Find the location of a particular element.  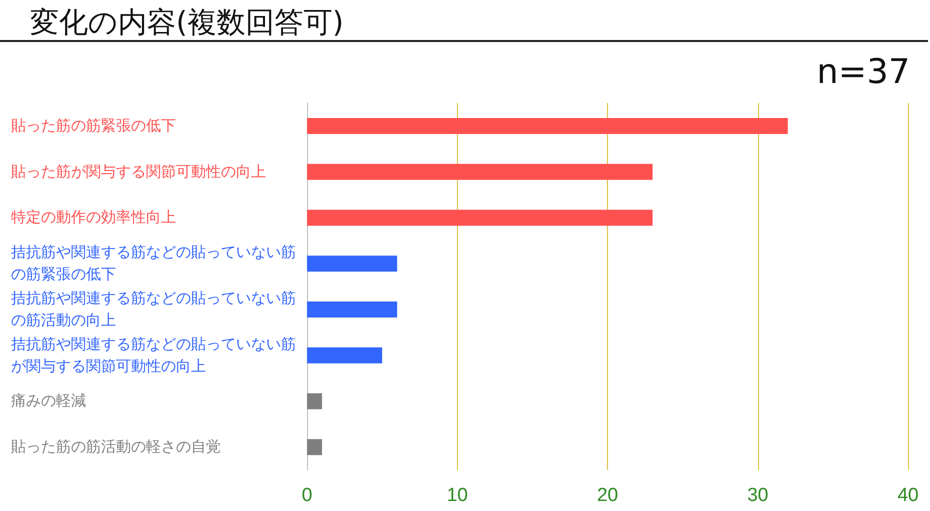

x-tick-label: 30 is located at coordinates (757, 495).